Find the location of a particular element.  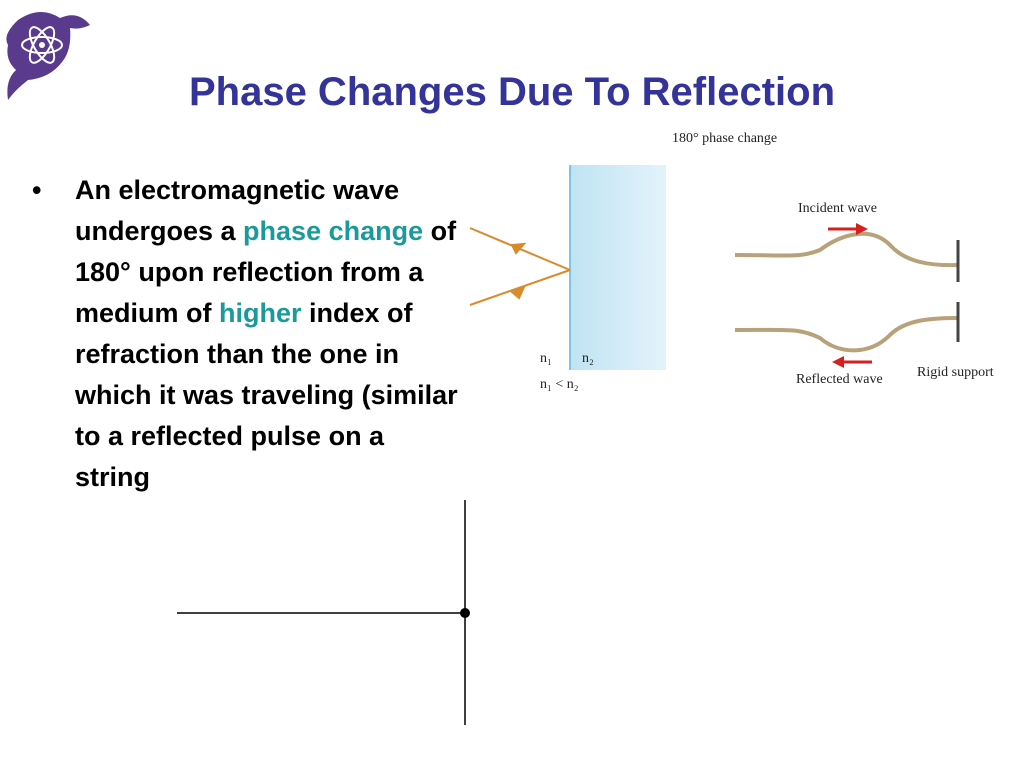

figure-caption: 180° phase change is located at coordinates (724, 138).